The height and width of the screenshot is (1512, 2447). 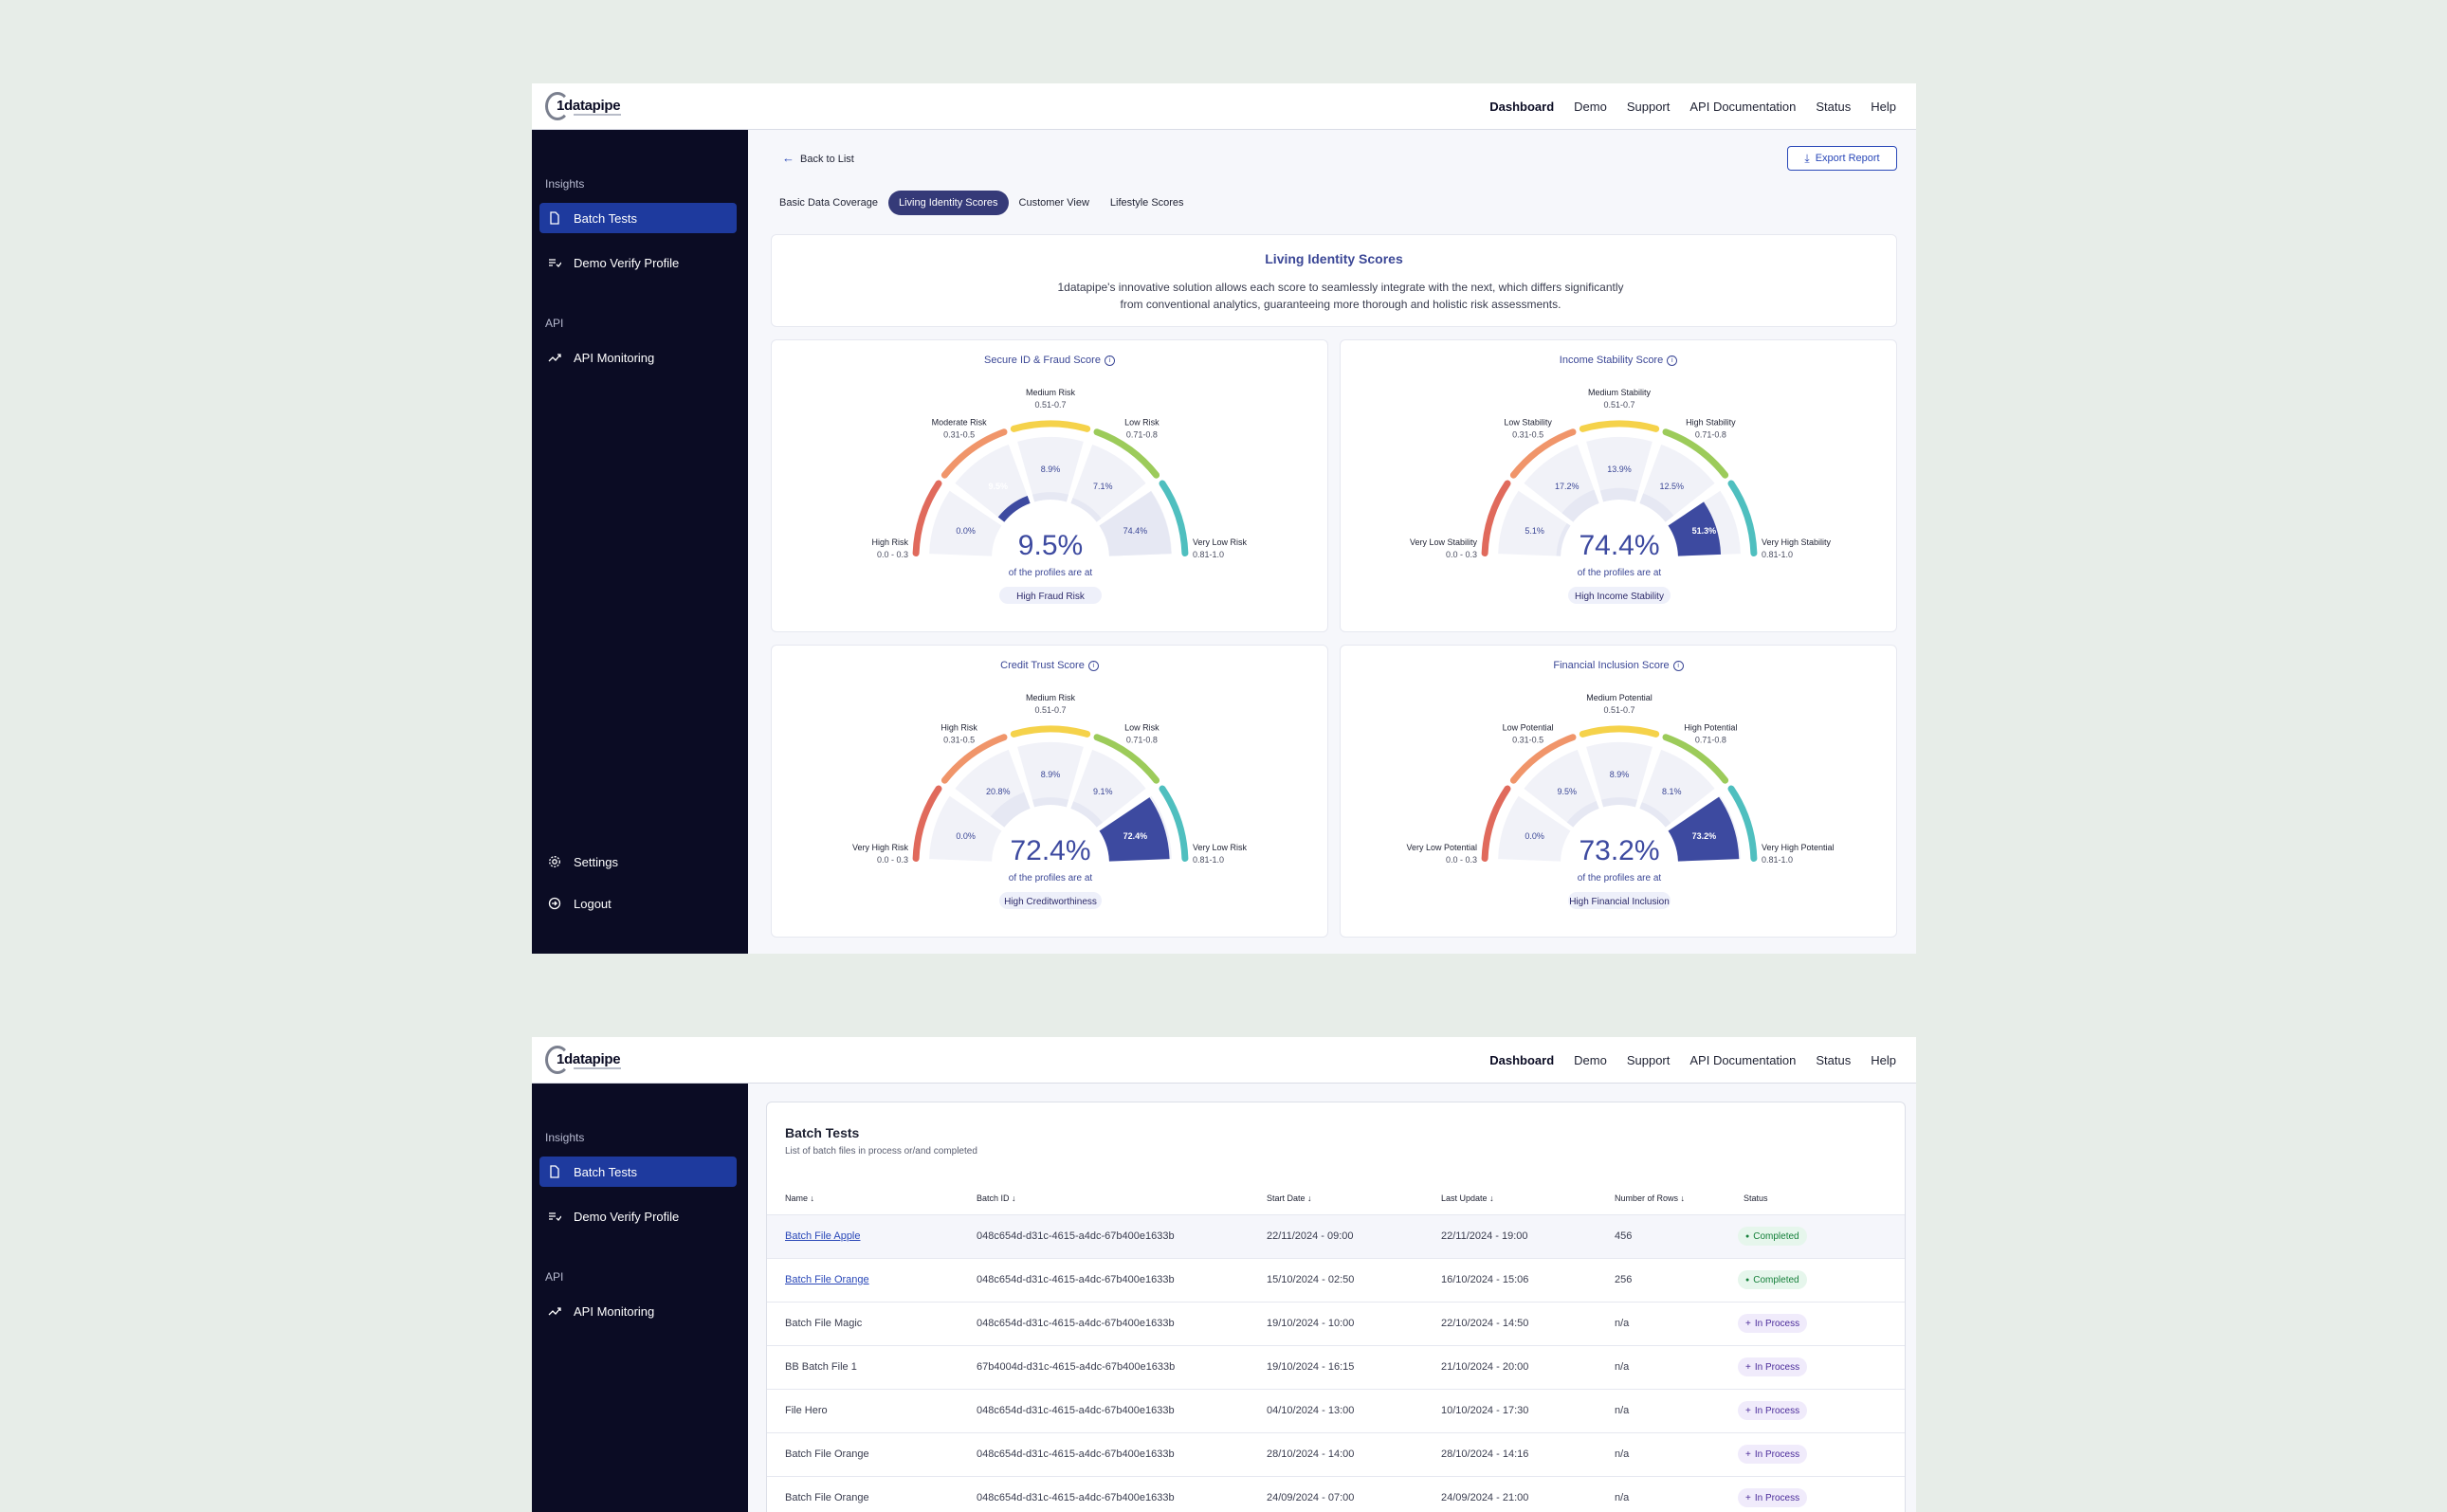 What do you see at coordinates (1468, 1198) in the screenshot?
I see `col-header-last-update: Last Update ↓` at bounding box center [1468, 1198].